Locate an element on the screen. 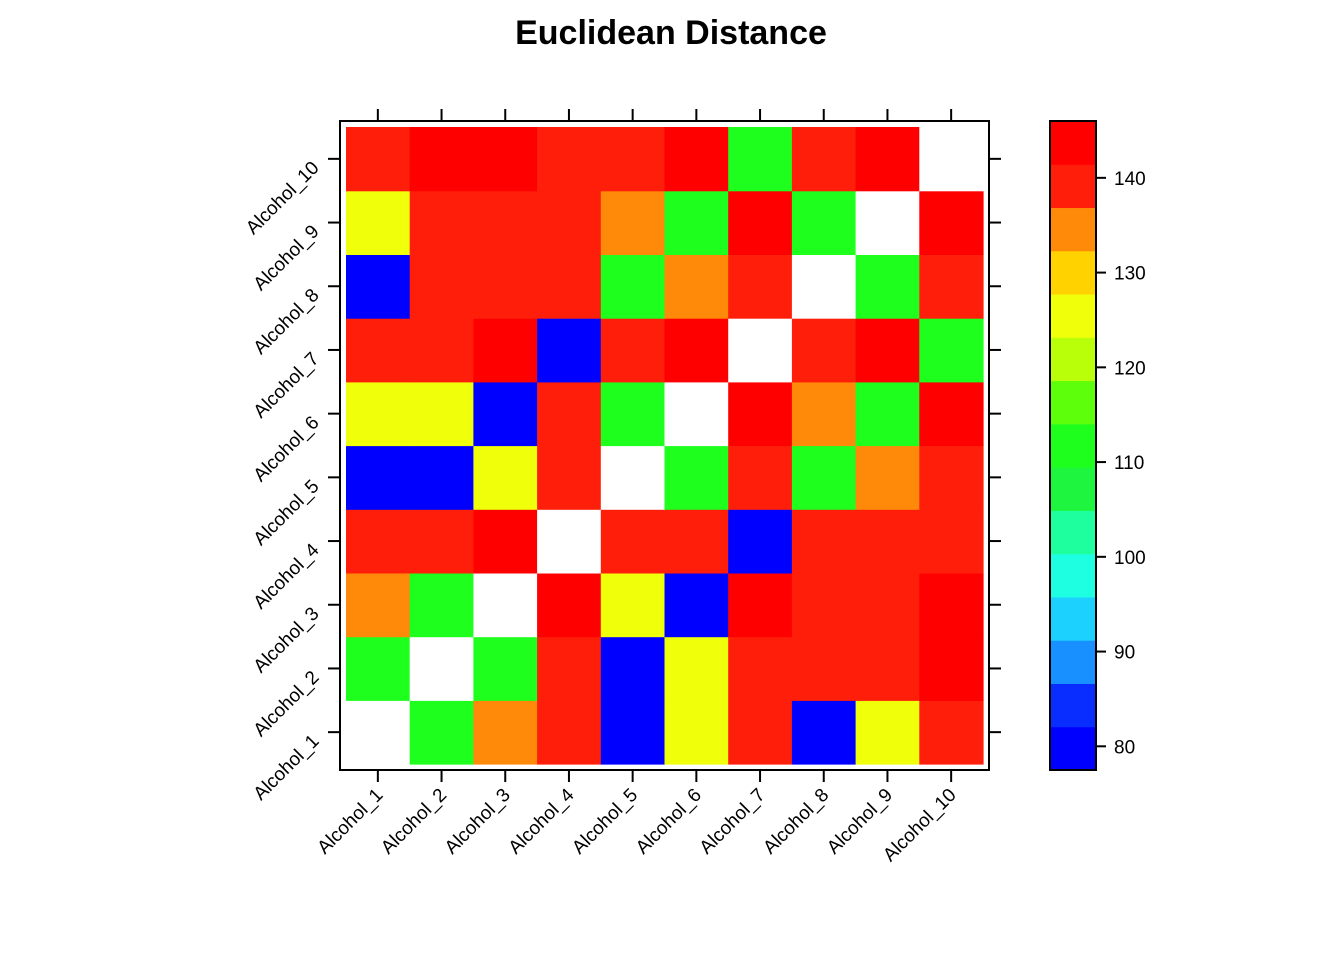 The image size is (1344, 960). y-tick-label-1: Alcohol_1 is located at coordinates (287, 768).